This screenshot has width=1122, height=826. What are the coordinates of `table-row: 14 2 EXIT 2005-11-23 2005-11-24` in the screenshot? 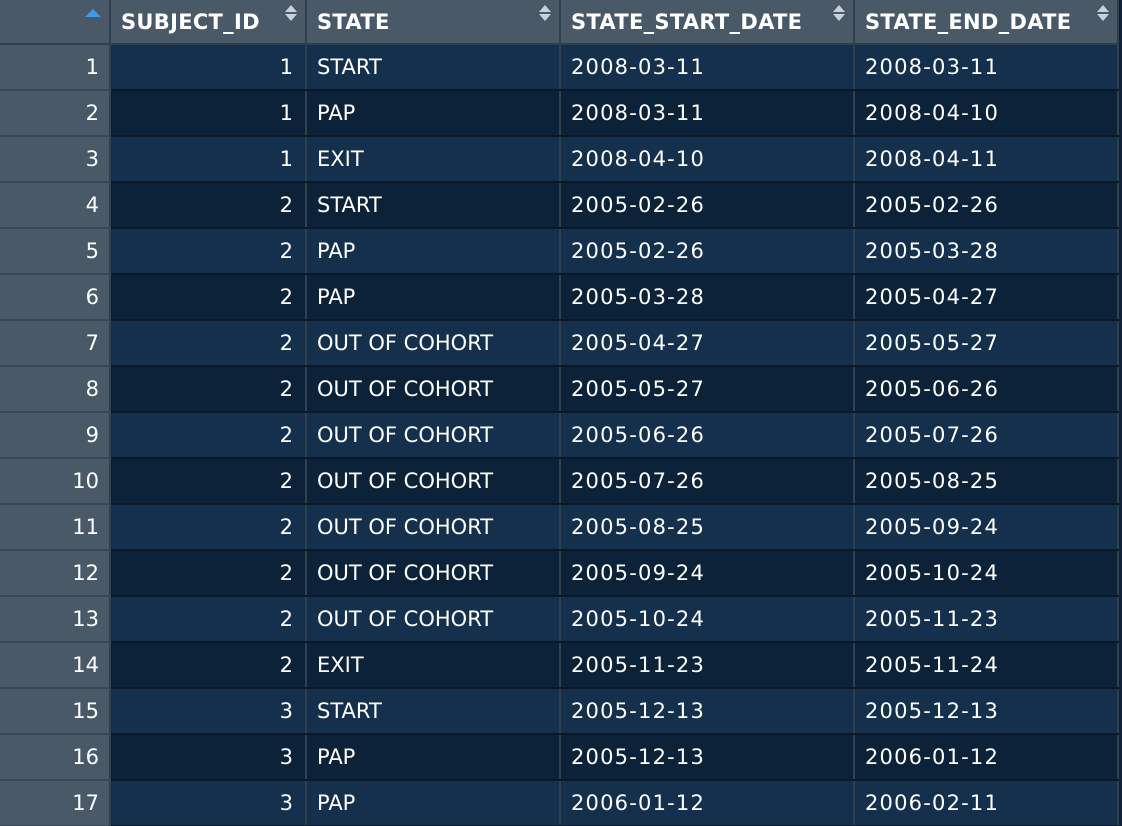 It's located at (559, 665).